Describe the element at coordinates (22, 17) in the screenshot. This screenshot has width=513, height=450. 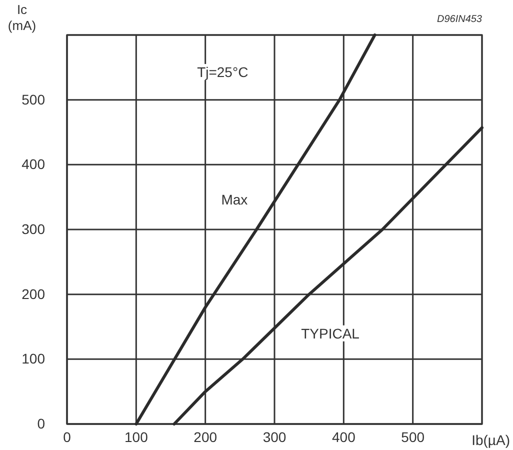
I see `y-axis-title: Ic (mA)` at that location.